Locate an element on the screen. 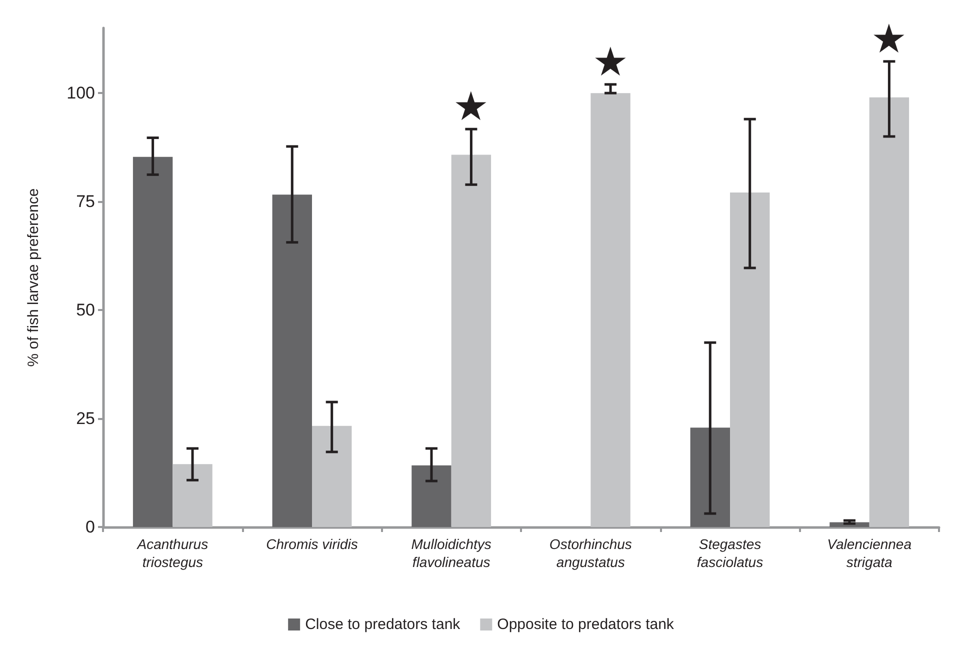 The height and width of the screenshot is (655, 962). y-tick-label: 75 is located at coordinates (85, 202).